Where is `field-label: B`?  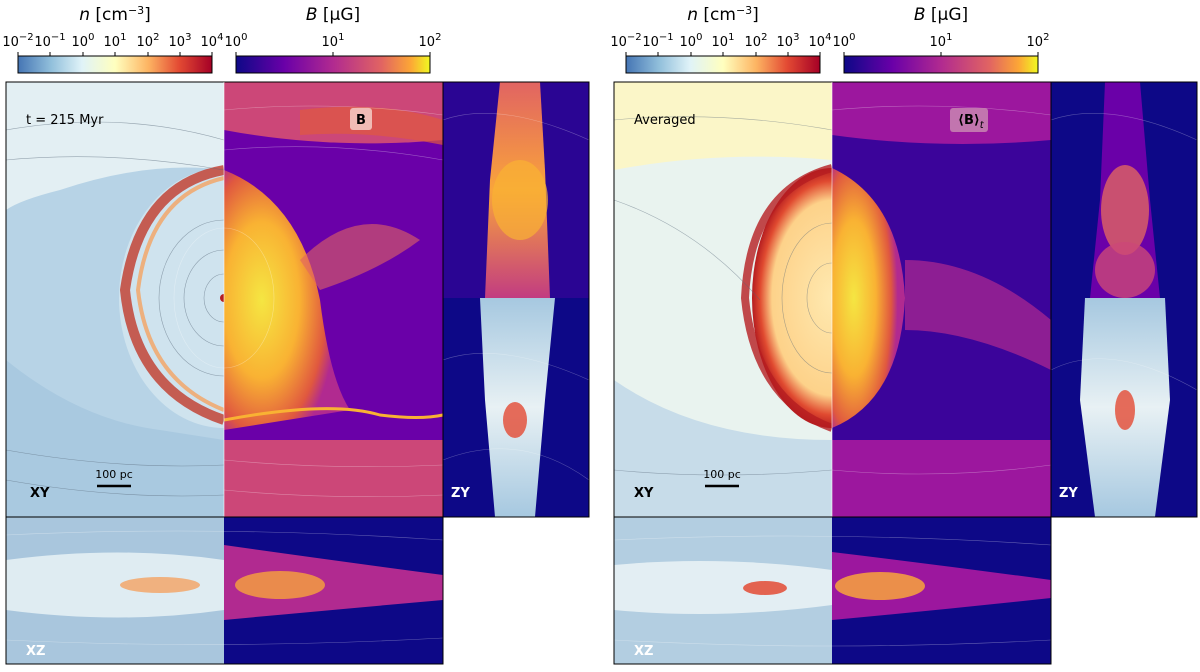
field-label: B is located at coordinates (361, 120).